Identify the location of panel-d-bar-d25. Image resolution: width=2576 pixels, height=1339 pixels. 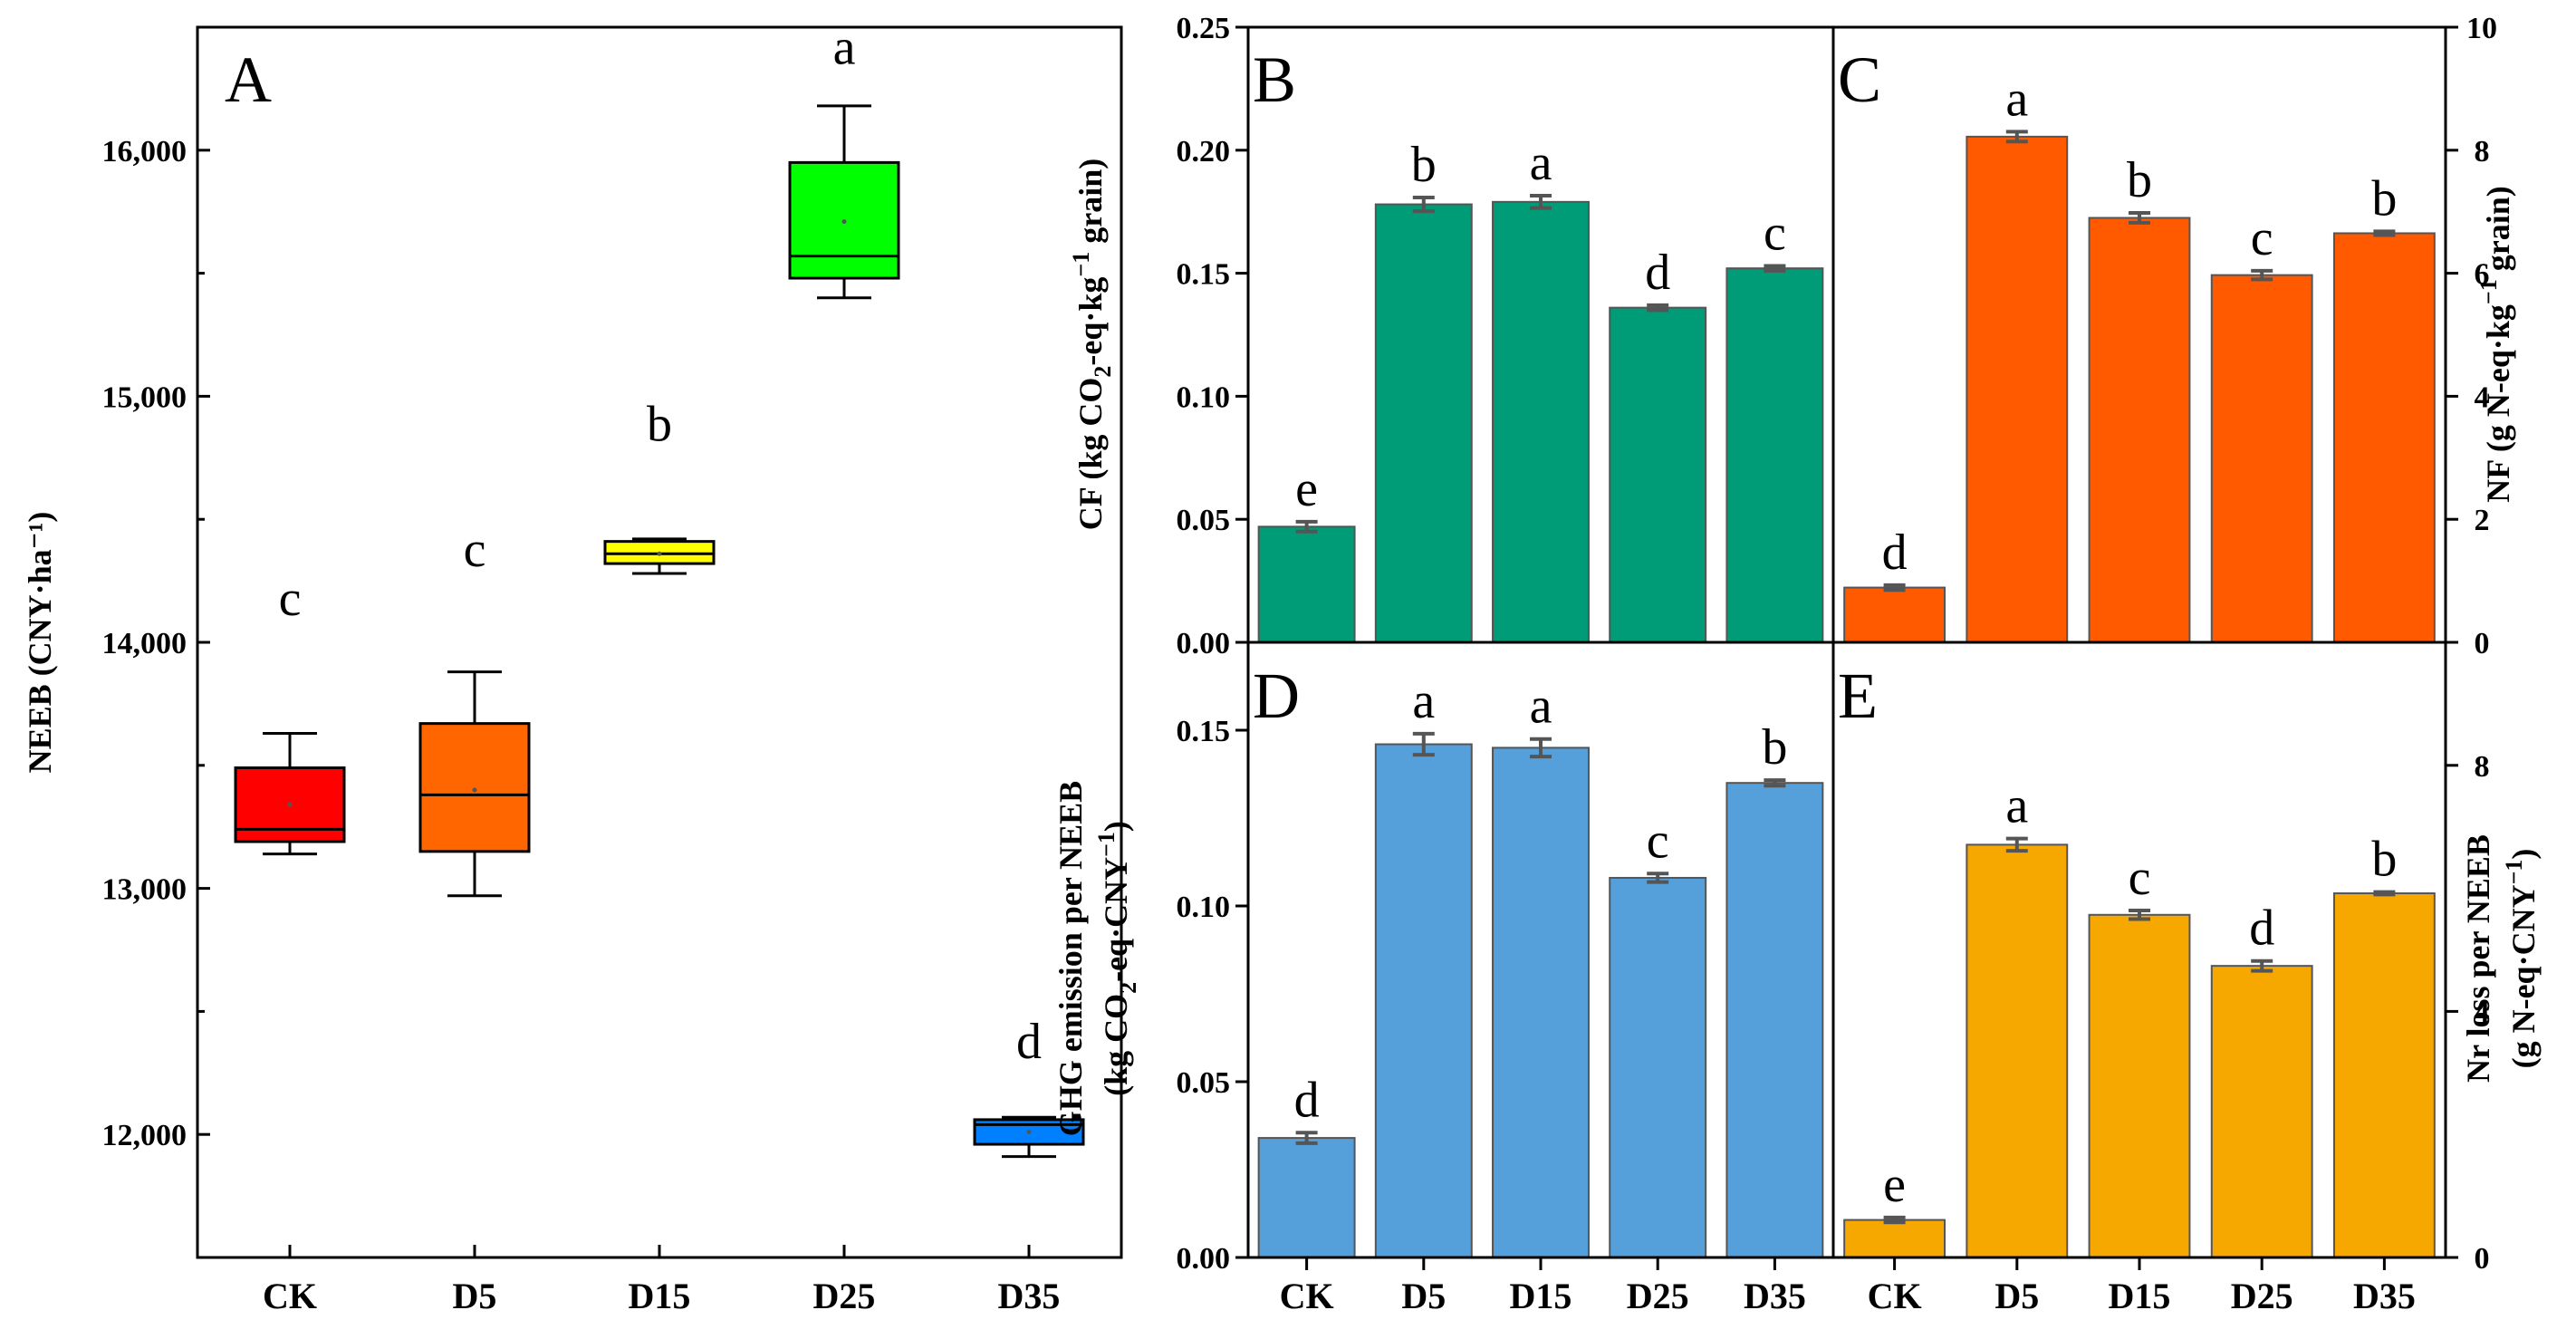
(1658, 1067).